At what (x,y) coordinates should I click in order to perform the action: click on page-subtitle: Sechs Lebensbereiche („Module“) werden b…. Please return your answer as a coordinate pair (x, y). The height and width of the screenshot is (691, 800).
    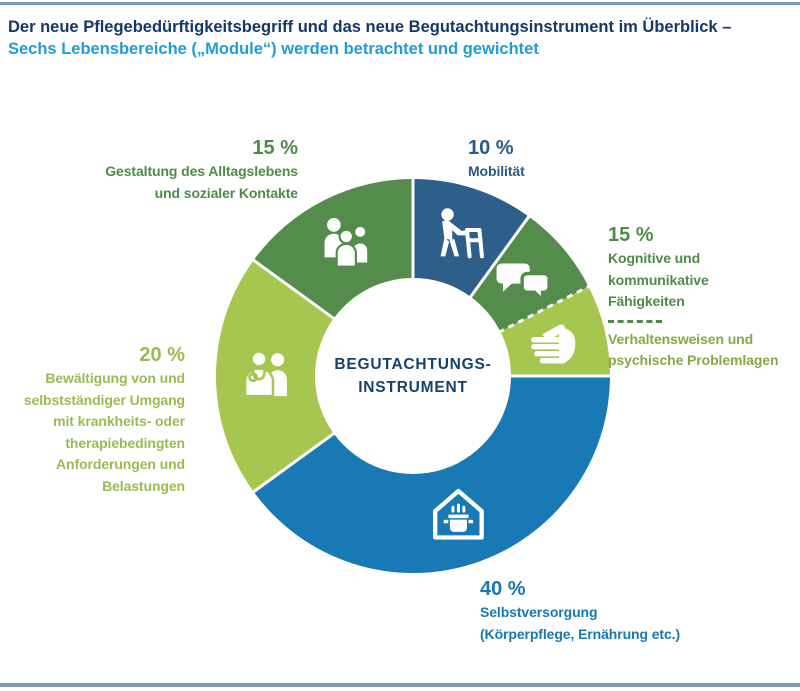
    Looking at the image, I should click on (273, 49).